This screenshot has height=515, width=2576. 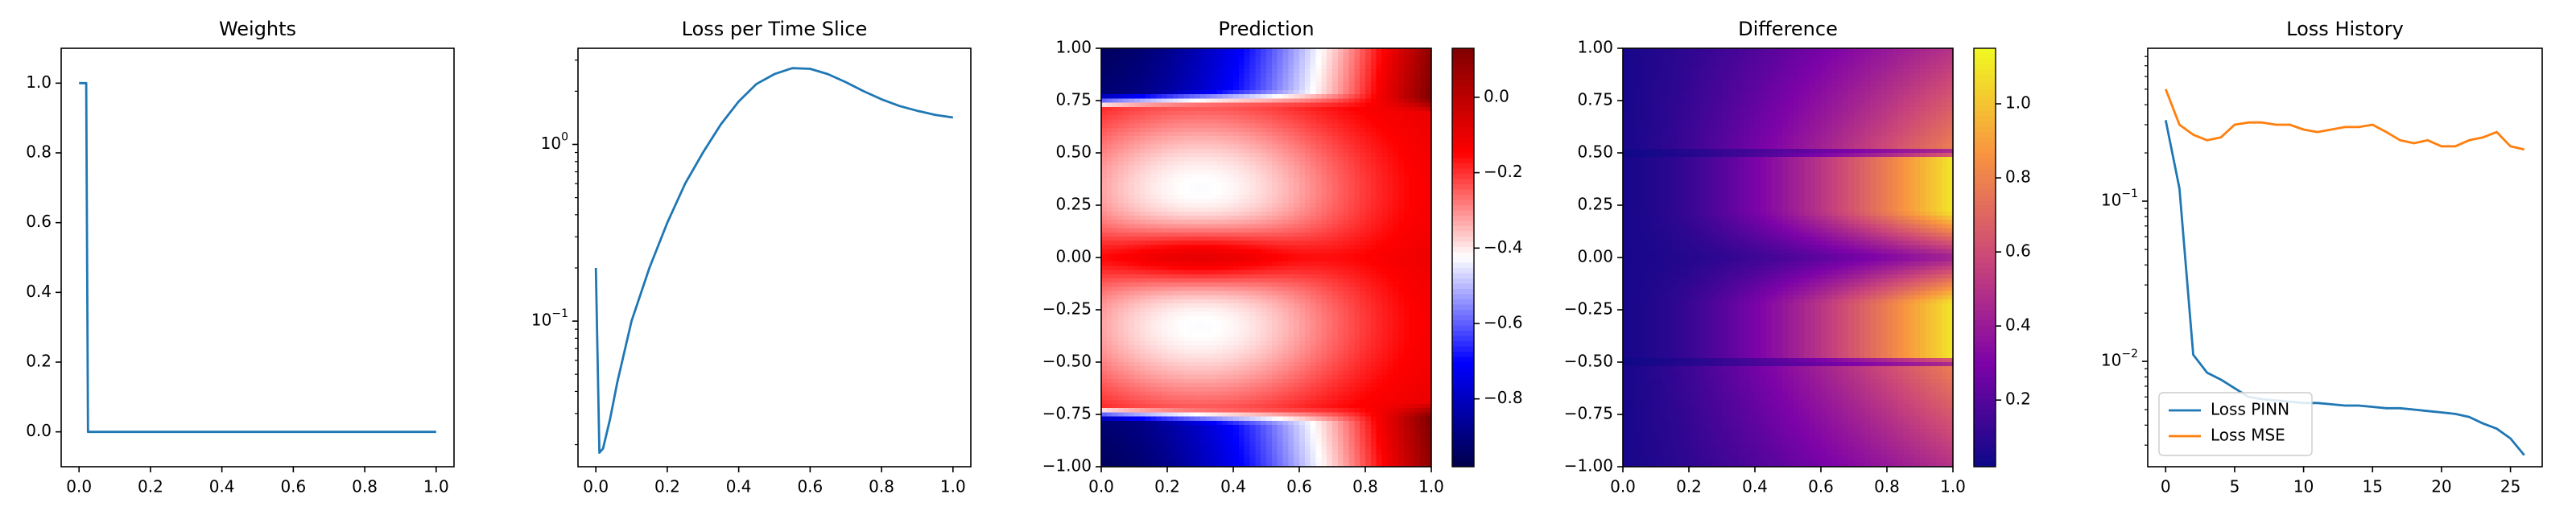 What do you see at coordinates (1788, 29) in the screenshot?
I see `chart-title: Difference` at bounding box center [1788, 29].